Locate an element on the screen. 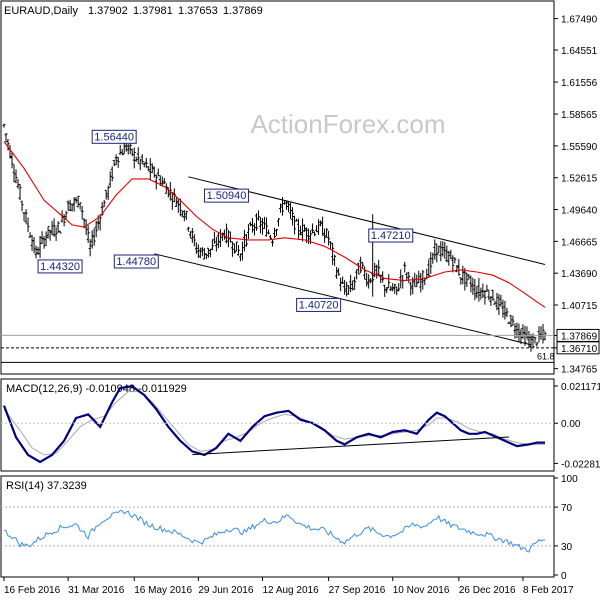  macd-y-axis: 0.021171 0.00 -0.022814 is located at coordinates (577, 426).